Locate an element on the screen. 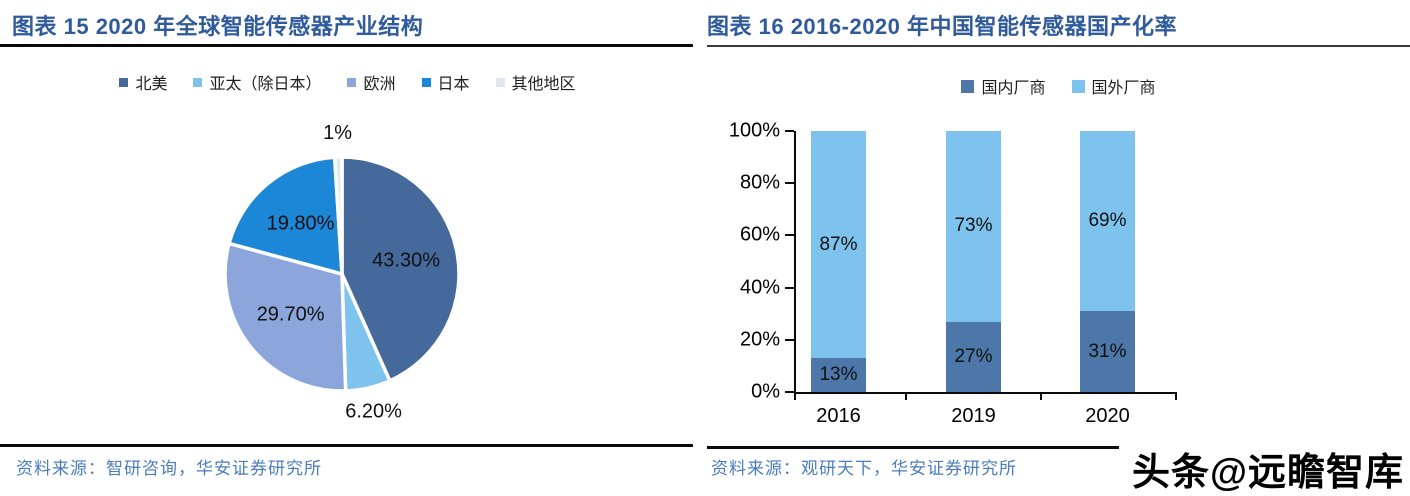 The image size is (1410, 496). bar-value-label: 13% is located at coordinates (838, 375).